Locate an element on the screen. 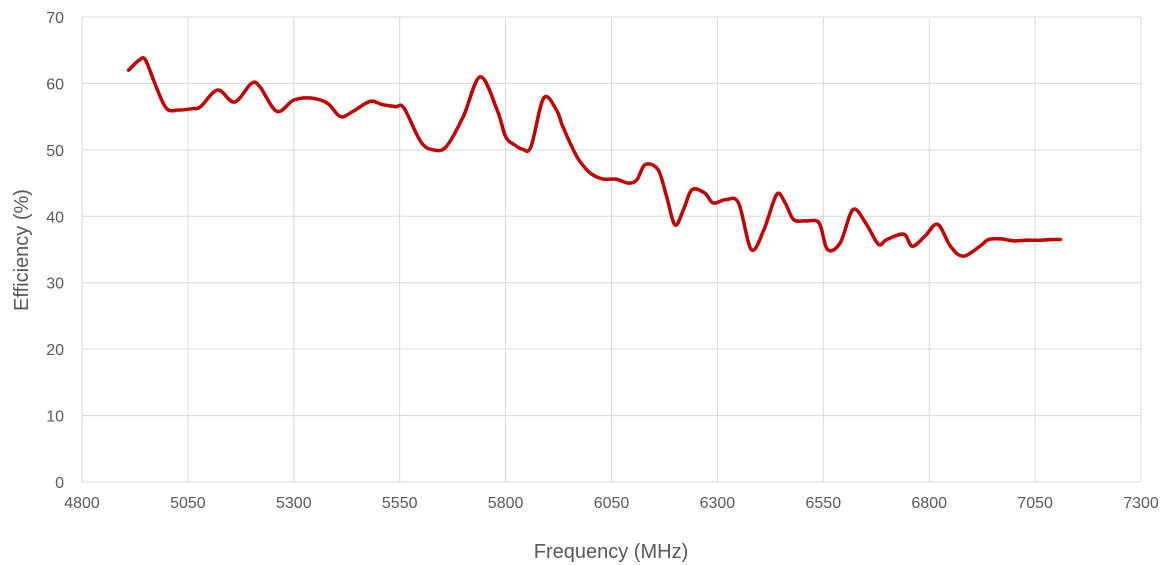  y-tick-label: 20 is located at coordinates (55, 350).